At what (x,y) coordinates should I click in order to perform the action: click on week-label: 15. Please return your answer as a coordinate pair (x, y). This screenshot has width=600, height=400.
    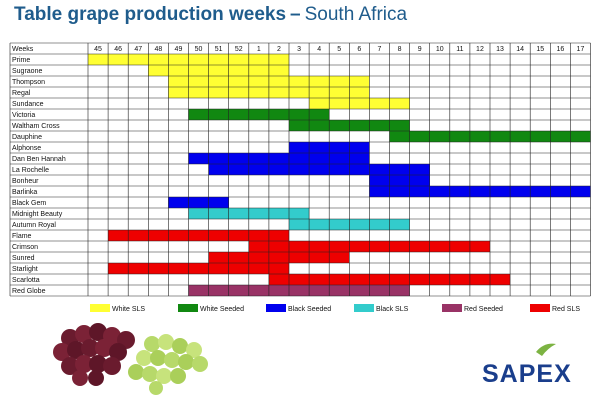
    Looking at the image, I should click on (540, 49).